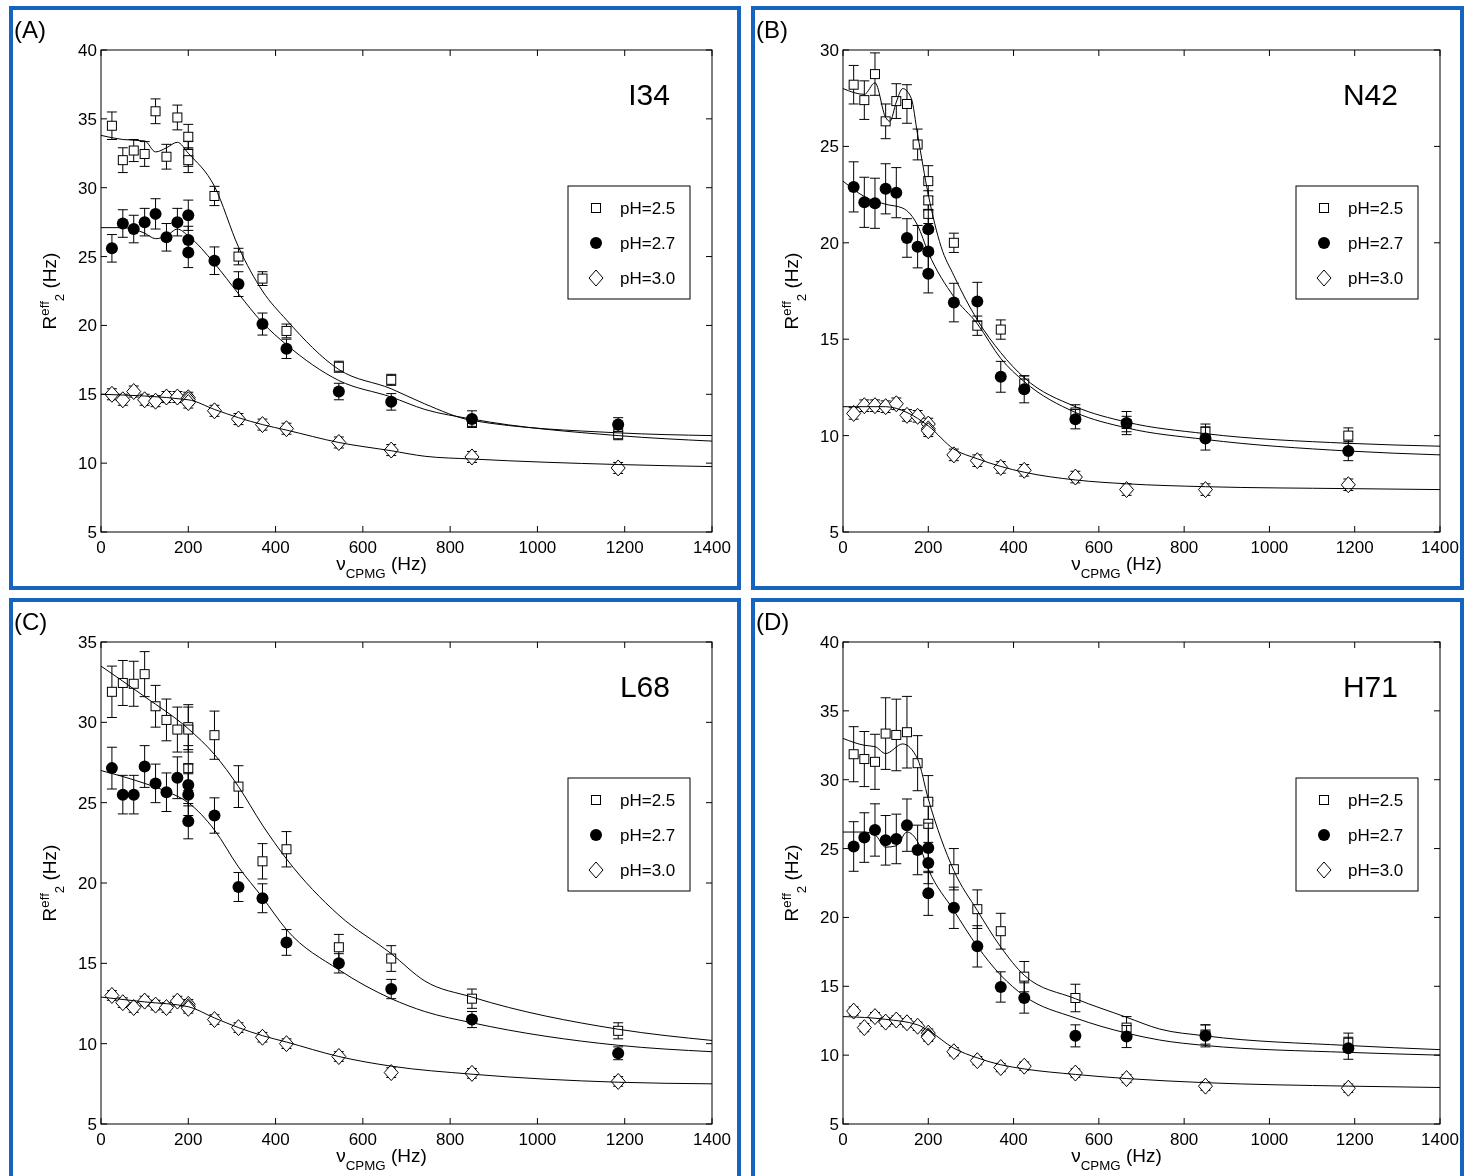 This screenshot has height=1176, width=1465. Describe the element at coordinates (1370, 686) in the screenshot. I see `annotation: H71` at that location.